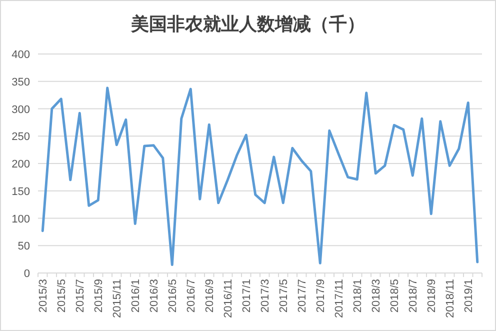  I want to click on x-tick-label: 2018/7, so click(414, 296).